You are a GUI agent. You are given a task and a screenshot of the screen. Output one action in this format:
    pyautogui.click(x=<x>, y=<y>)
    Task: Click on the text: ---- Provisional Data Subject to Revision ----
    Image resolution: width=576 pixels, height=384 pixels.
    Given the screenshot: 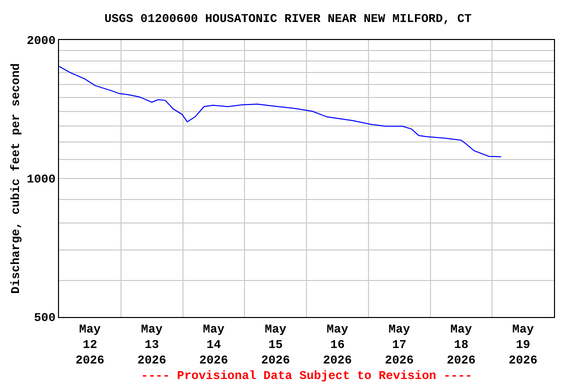 What is the action you would take?
    pyautogui.click(x=306, y=376)
    